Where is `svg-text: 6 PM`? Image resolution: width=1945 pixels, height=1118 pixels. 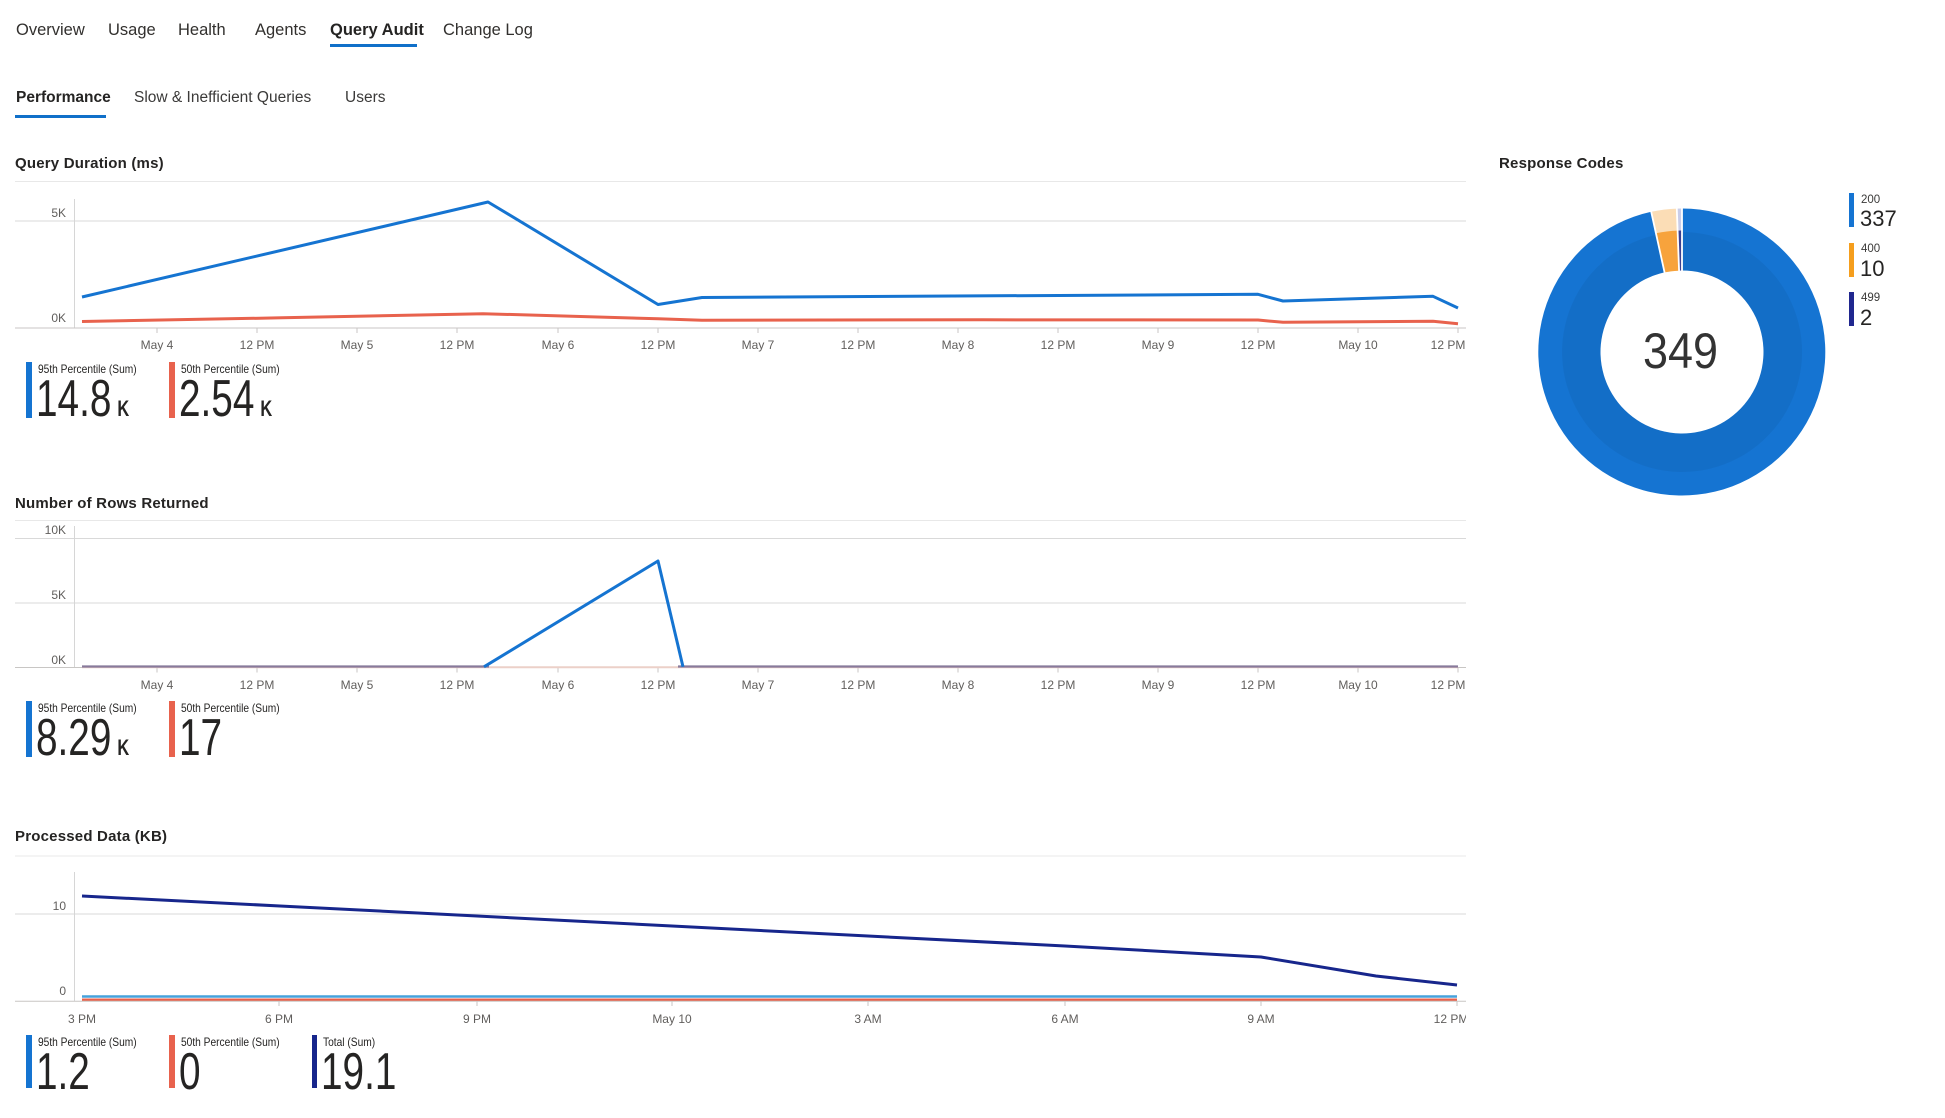
svg-text: 6 PM is located at coordinates (279, 1019).